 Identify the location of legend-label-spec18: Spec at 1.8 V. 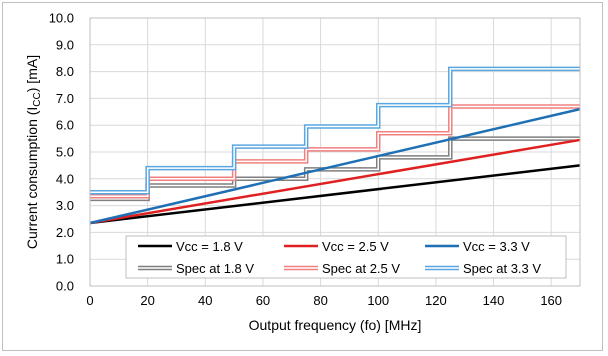
(215, 268).